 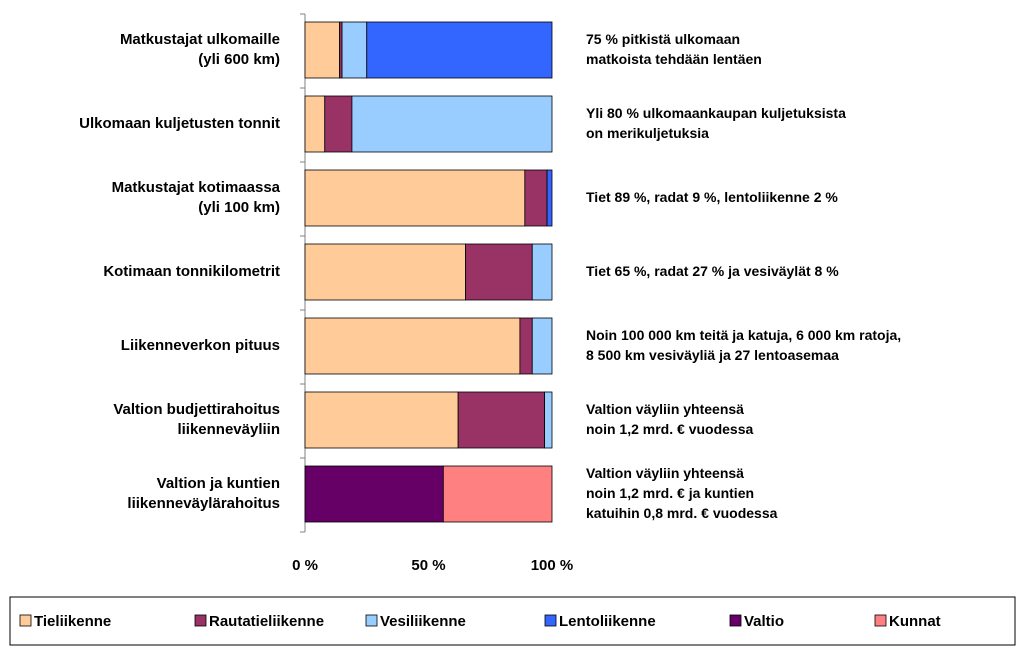 What do you see at coordinates (712, 197) in the screenshot?
I see `annotation: Tiet 89 %, radat 9 %, lentoliikenne 2 %` at bounding box center [712, 197].